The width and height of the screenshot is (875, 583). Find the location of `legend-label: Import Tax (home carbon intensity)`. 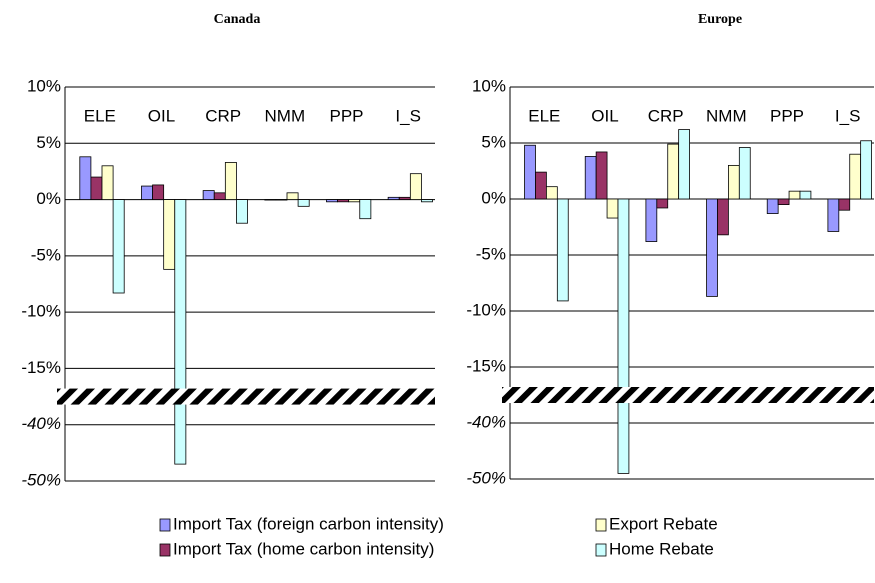

legend-label: Import Tax (home carbon intensity) is located at coordinates (303, 548).